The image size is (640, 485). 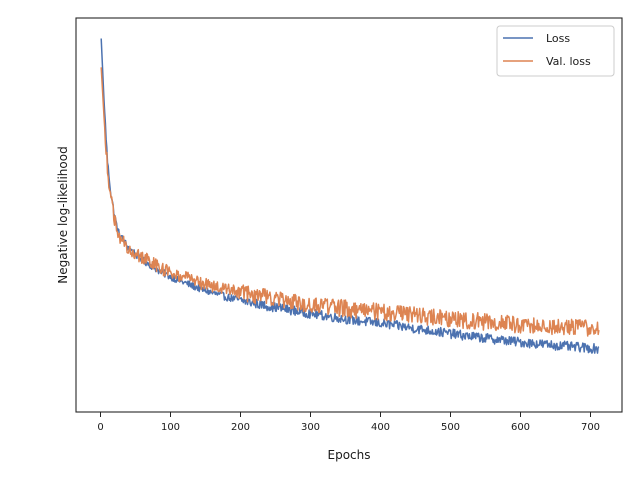 What do you see at coordinates (558, 38) in the screenshot?
I see `legend-label-loss: Loss` at bounding box center [558, 38].